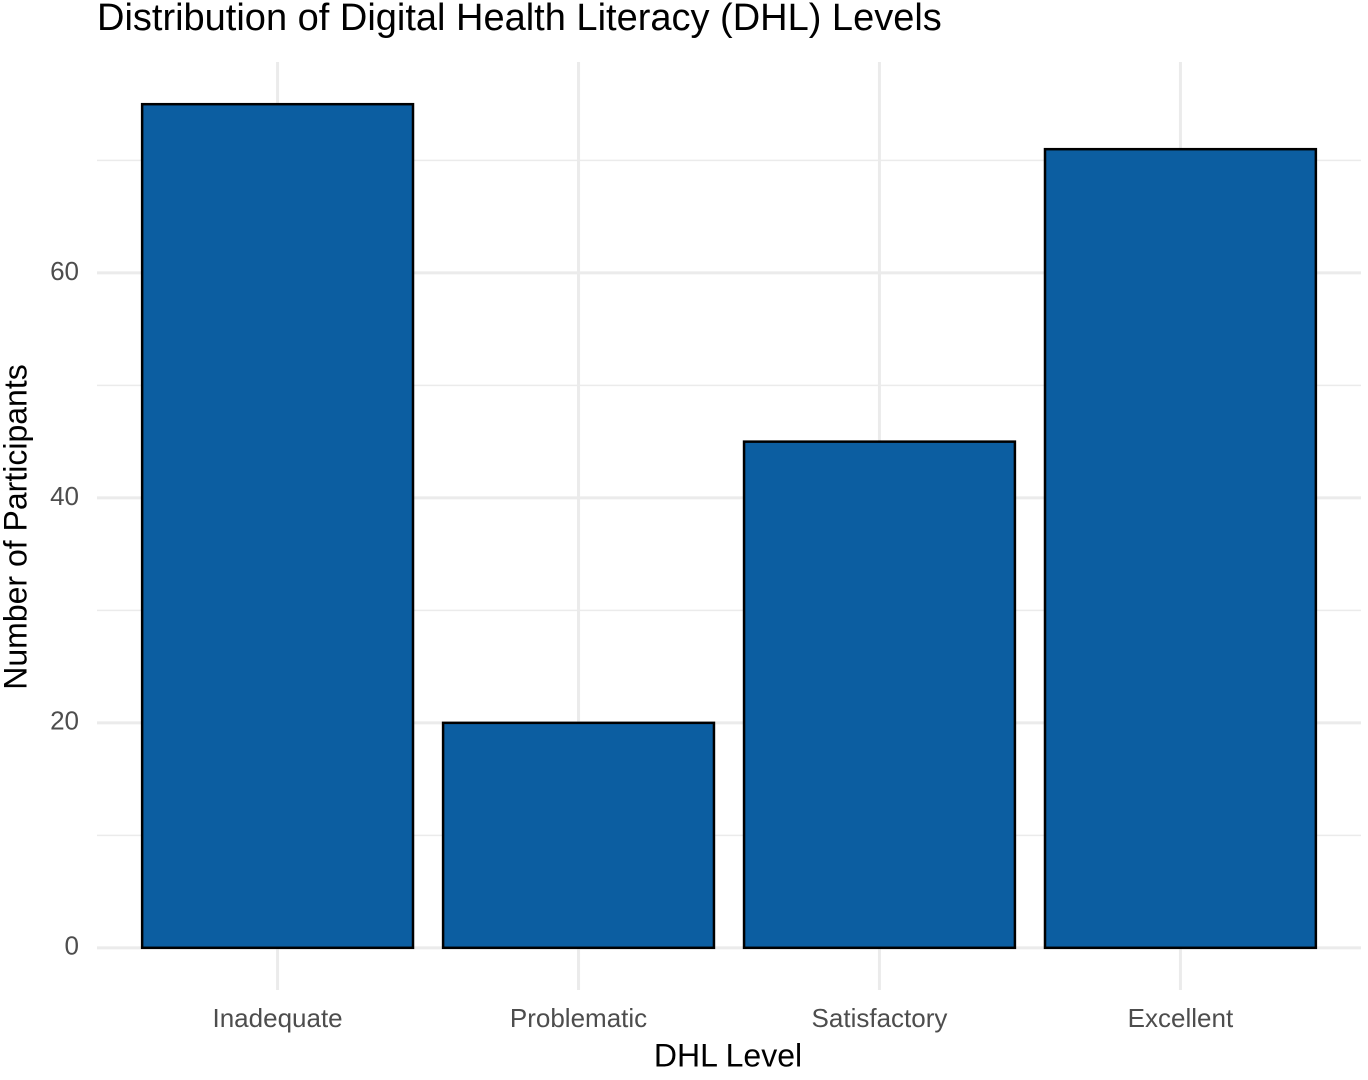  I want to click on x-tick-label: Excellent, so click(1181, 1018).